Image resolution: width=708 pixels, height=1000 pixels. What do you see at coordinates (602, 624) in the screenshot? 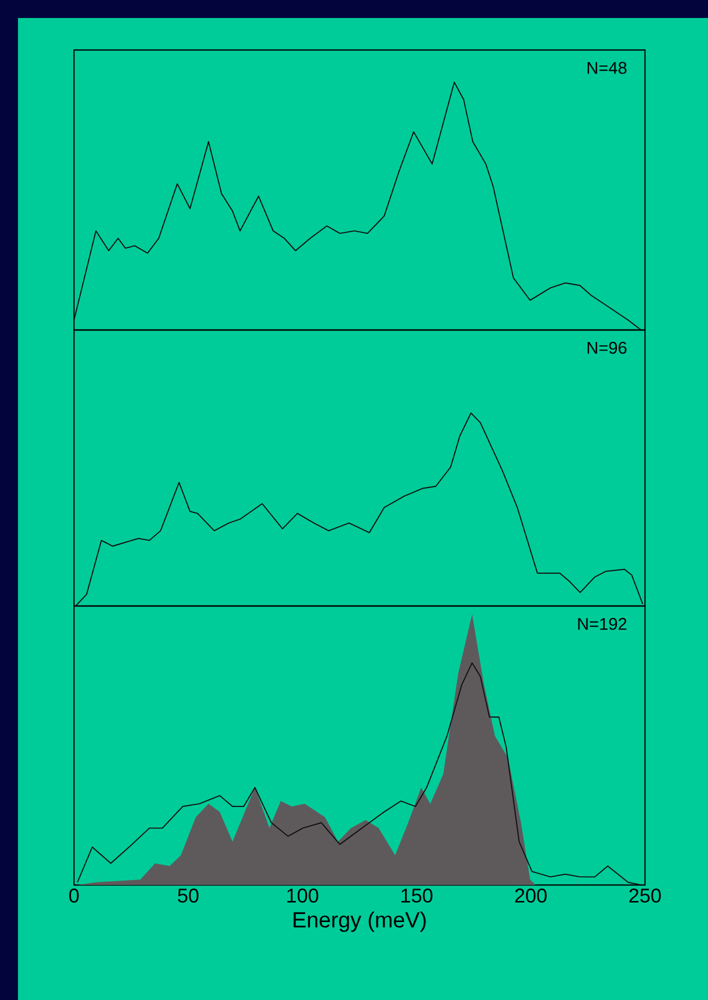
I see `annotation: N=192` at bounding box center [602, 624].